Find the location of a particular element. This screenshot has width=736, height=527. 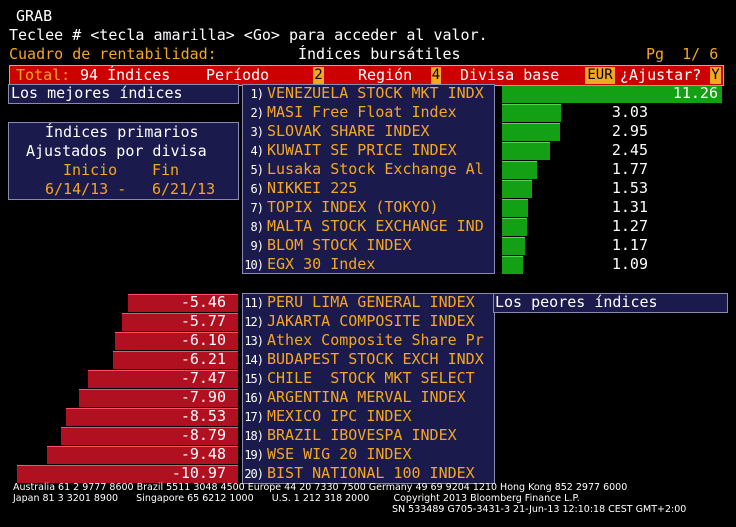

region-label: Región is located at coordinates (385, 75).